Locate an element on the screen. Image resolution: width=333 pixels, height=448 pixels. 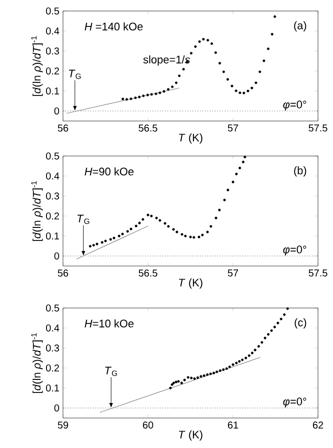
x-tick-label: 62 is located at coordinates (318, 425).